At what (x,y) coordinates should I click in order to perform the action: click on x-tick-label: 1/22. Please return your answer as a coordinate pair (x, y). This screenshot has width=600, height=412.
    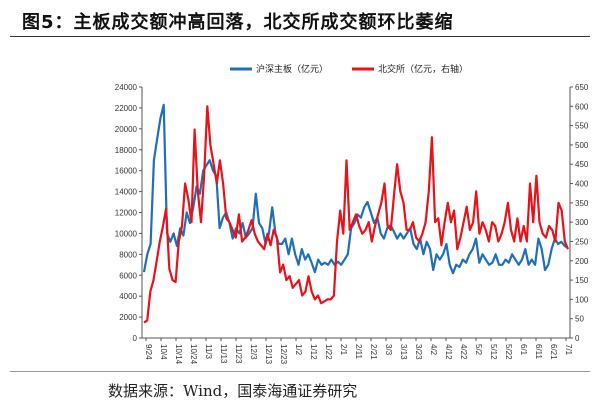
    Looking at the image, I should click on (328, 352).